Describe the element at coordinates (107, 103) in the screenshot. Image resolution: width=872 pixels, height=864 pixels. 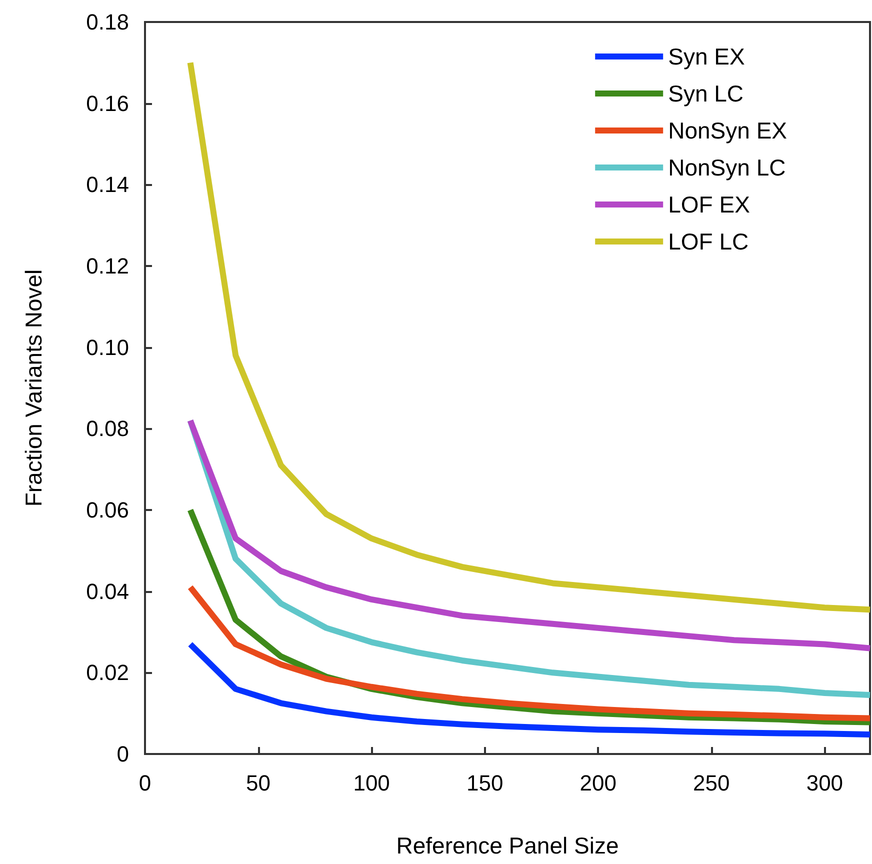
I see `y-tick-label: 0.16` at that location.